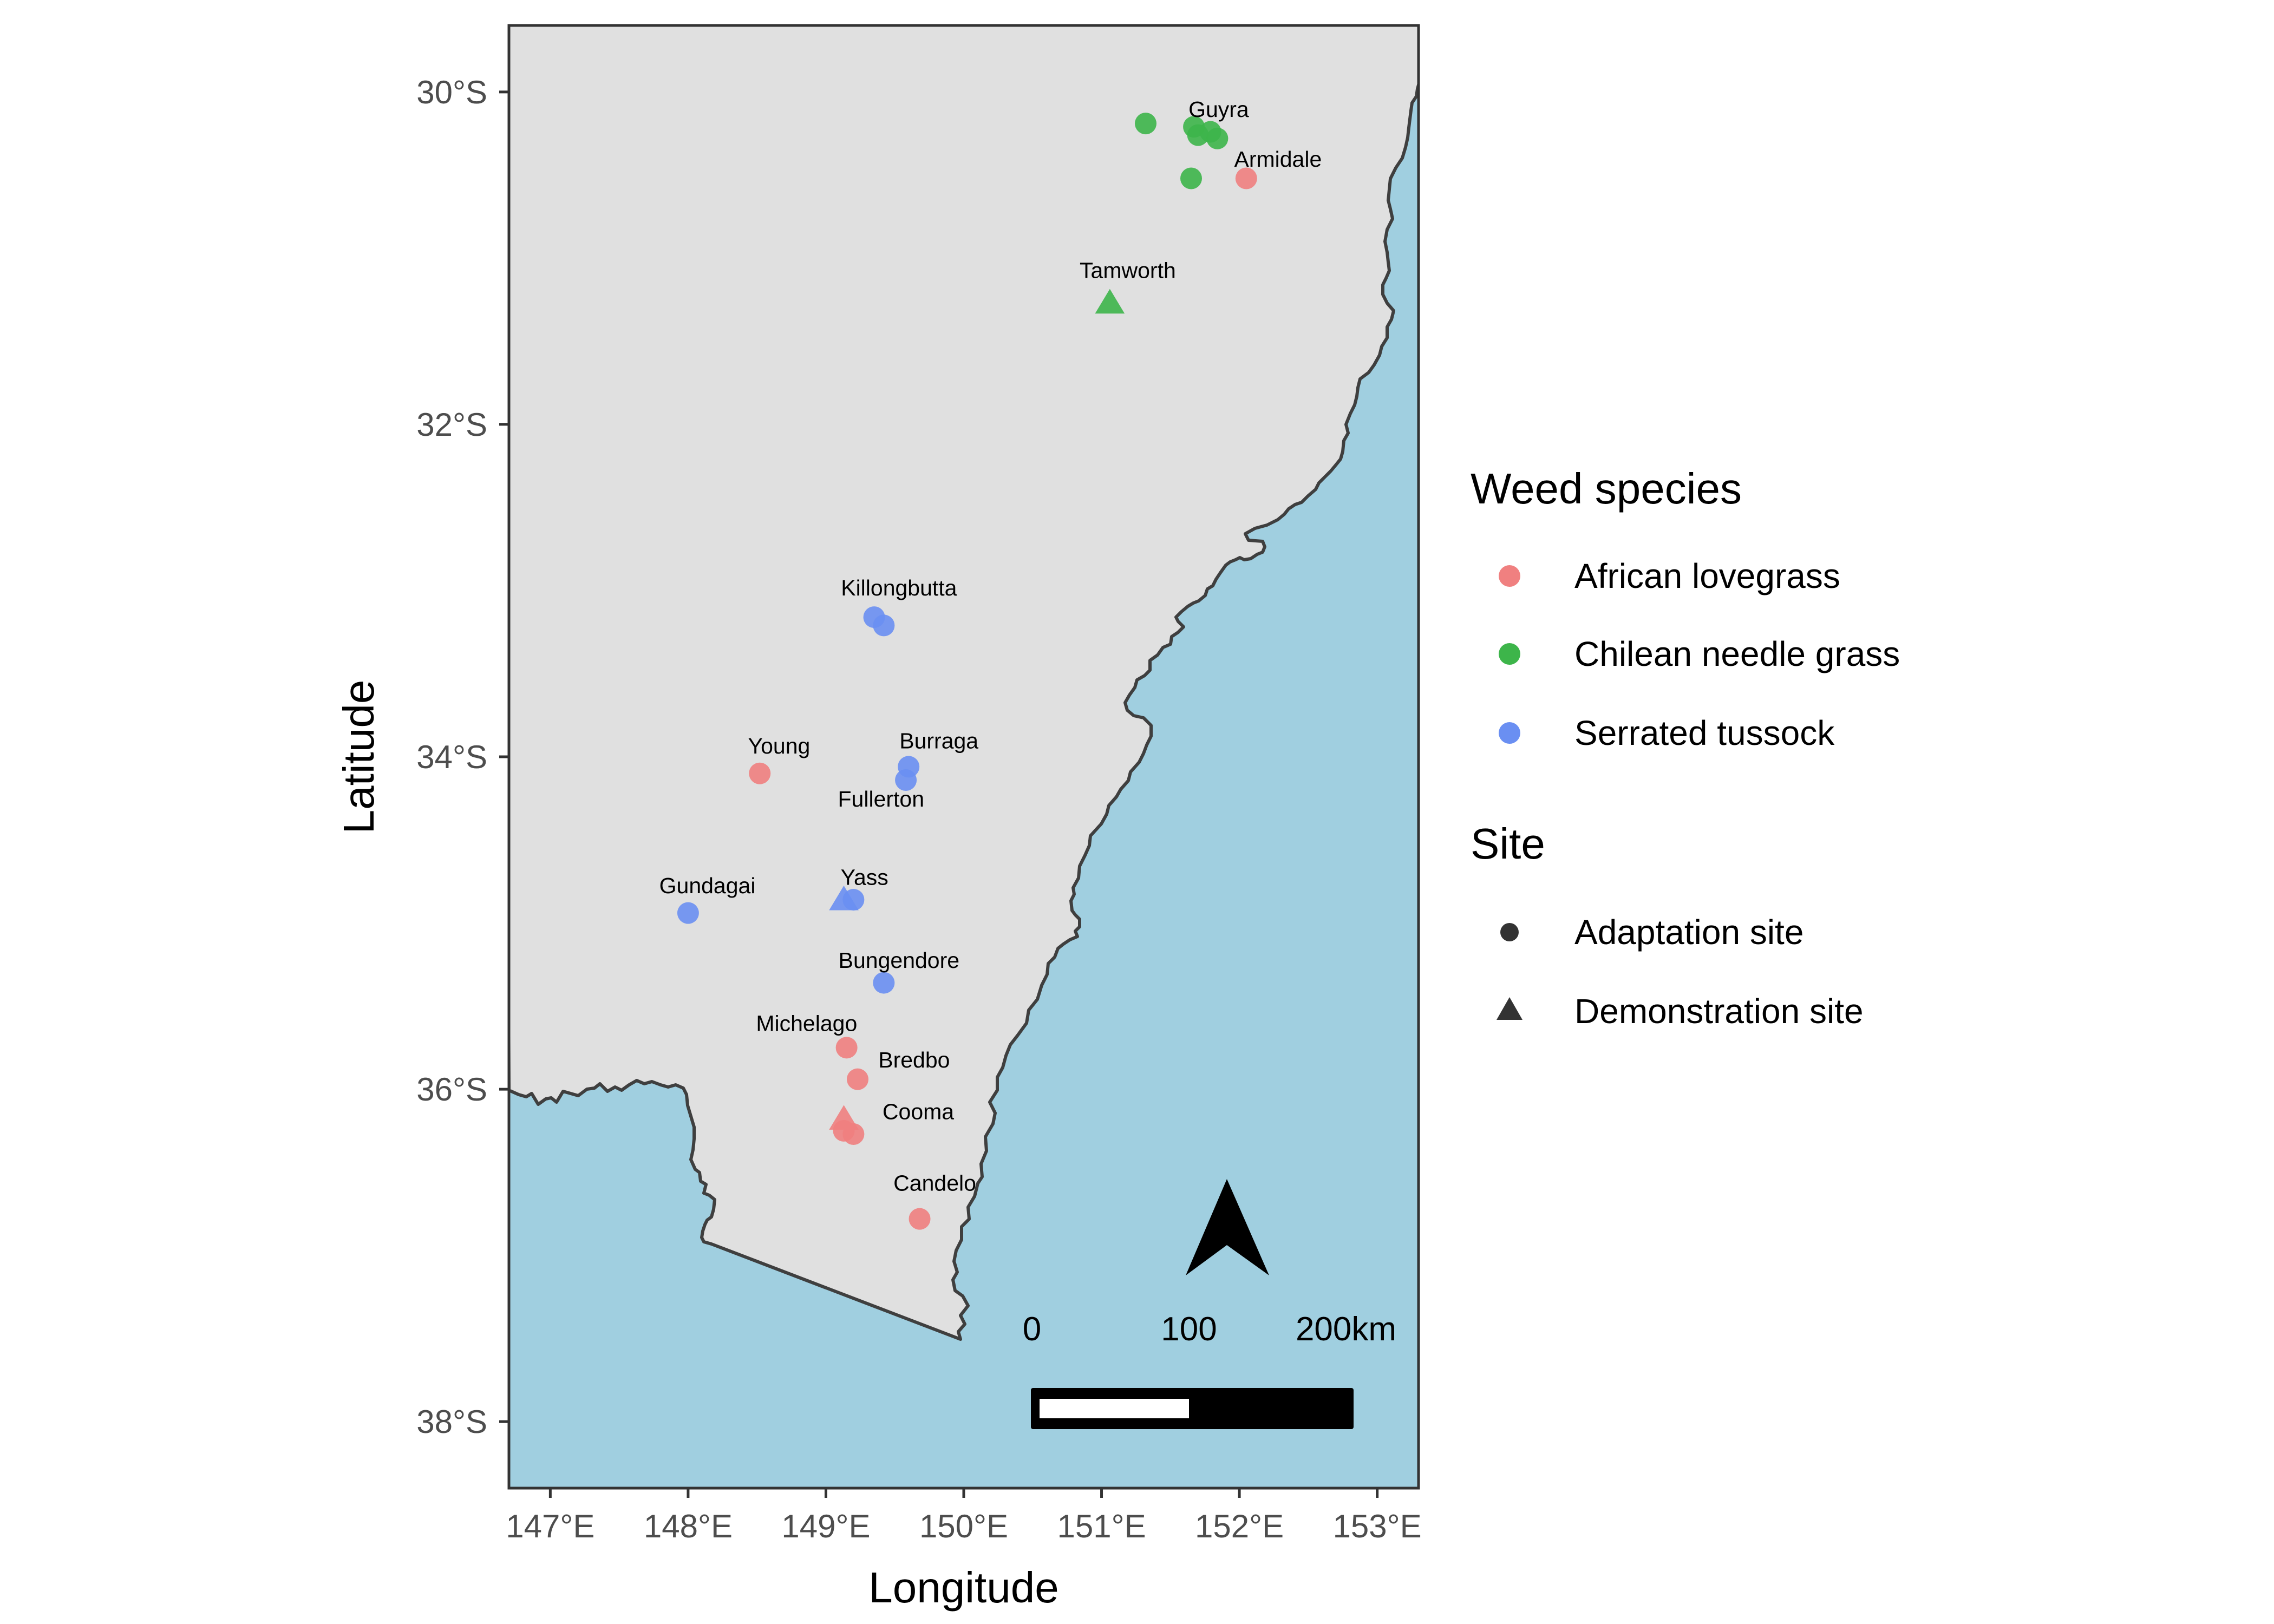 The height and width of the screenshot is (1624, 2274). What do you see at coordinates (1110, 301) in the screenshot?
I see `chilean-needle-grass-demonstration-point` at bounding box center [1110, 301].